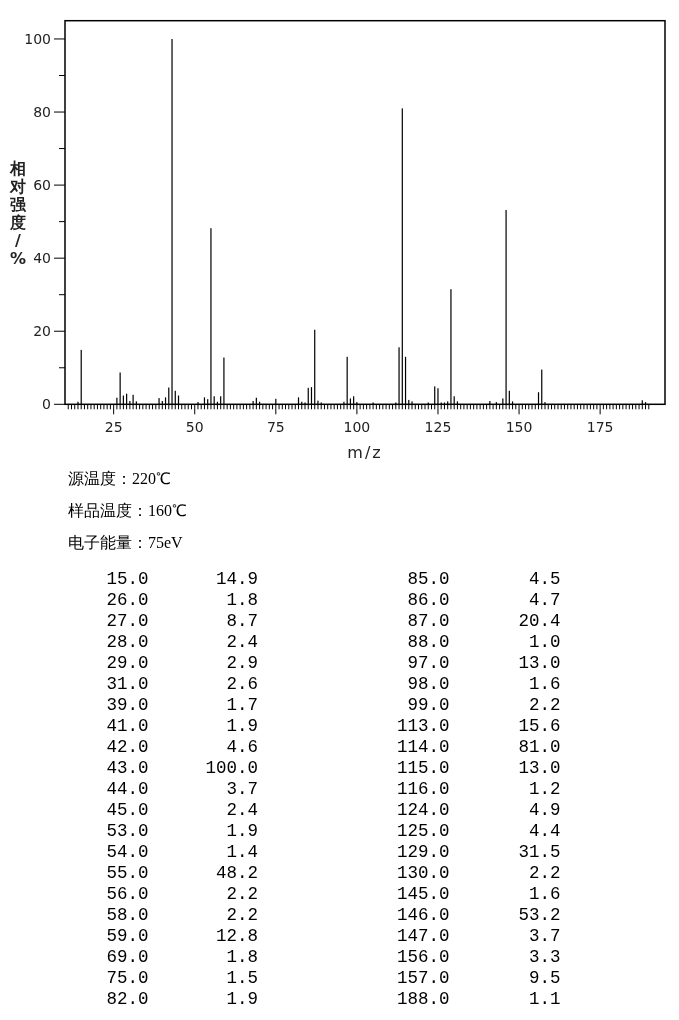  Describe the element at coordinates (484, 599) in the screenshot. I see `text: 86.0 4.7` at that location.